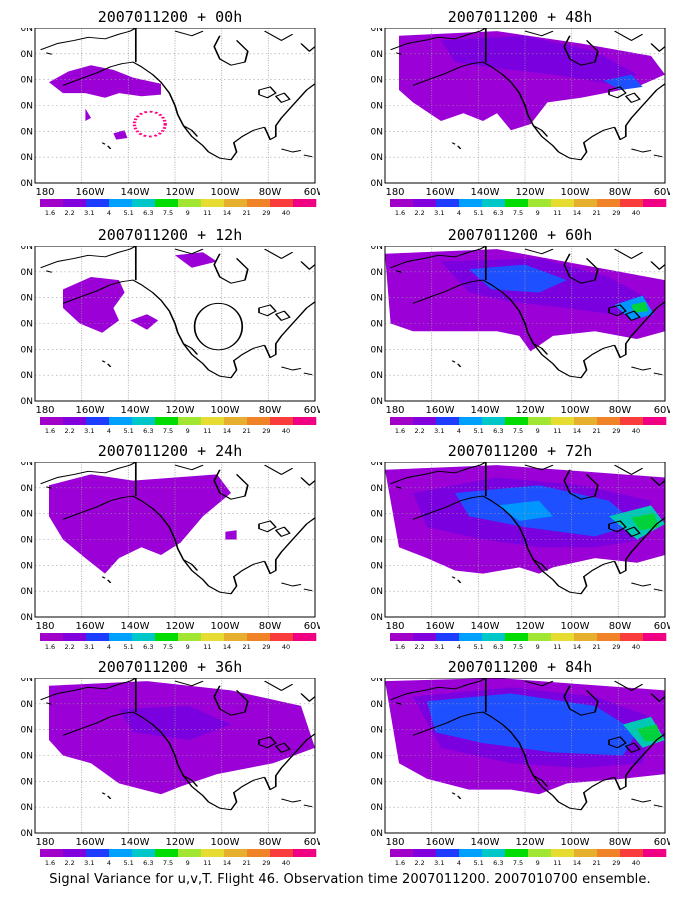 The height and width of the screenshot is (900, 700). Describe the element at coordinates (218, 326) in the screenshot. I see `observation-circle` at that location.